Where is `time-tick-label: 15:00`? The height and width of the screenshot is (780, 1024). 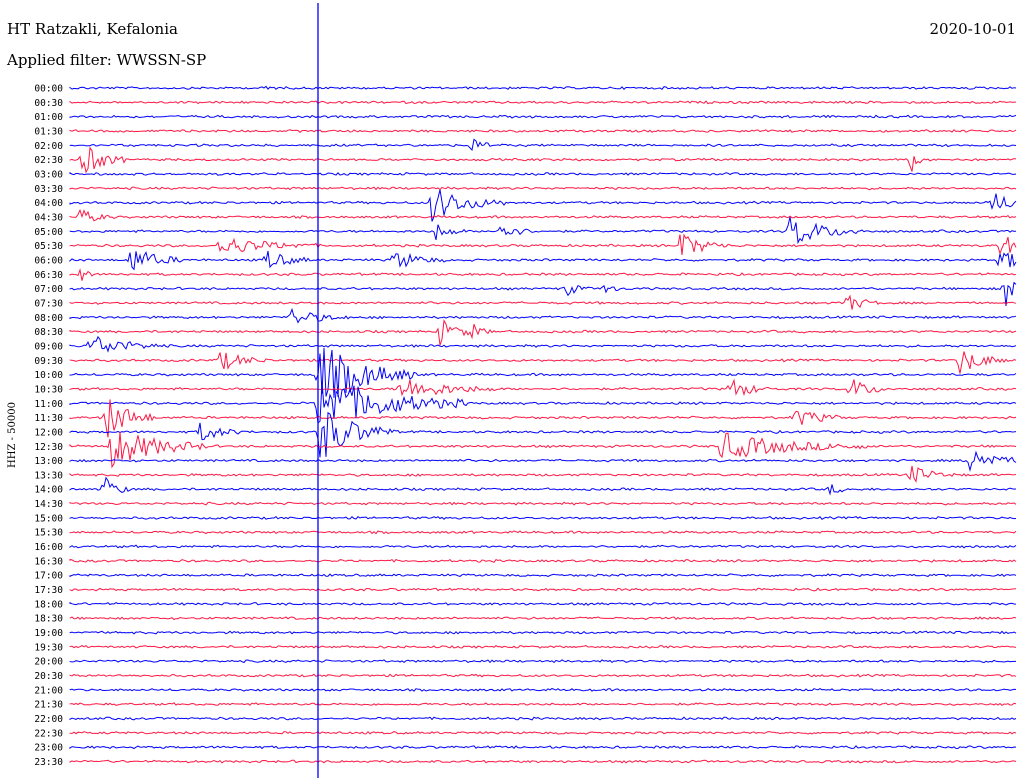
time-tick-label: 15:00 is located at coordinates (48, 518).